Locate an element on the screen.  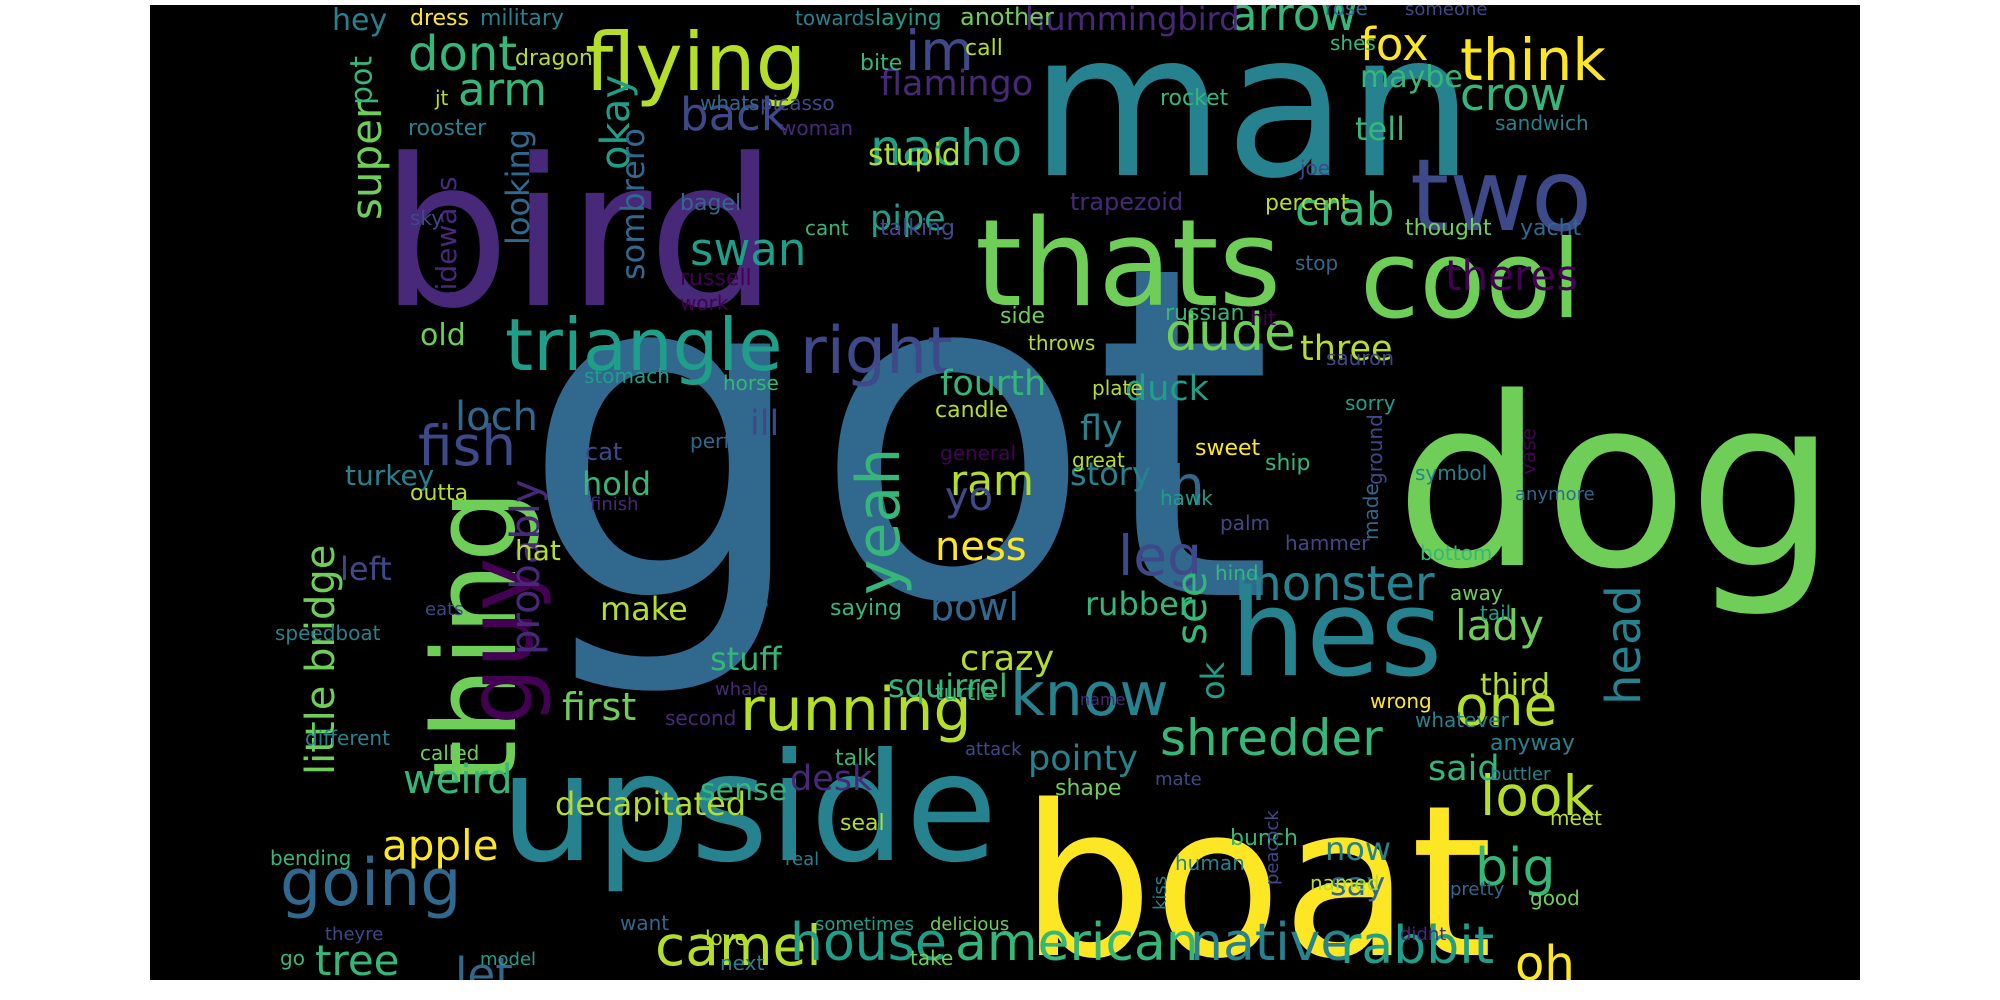
word-head: head is located at coordinates (1624, 645).